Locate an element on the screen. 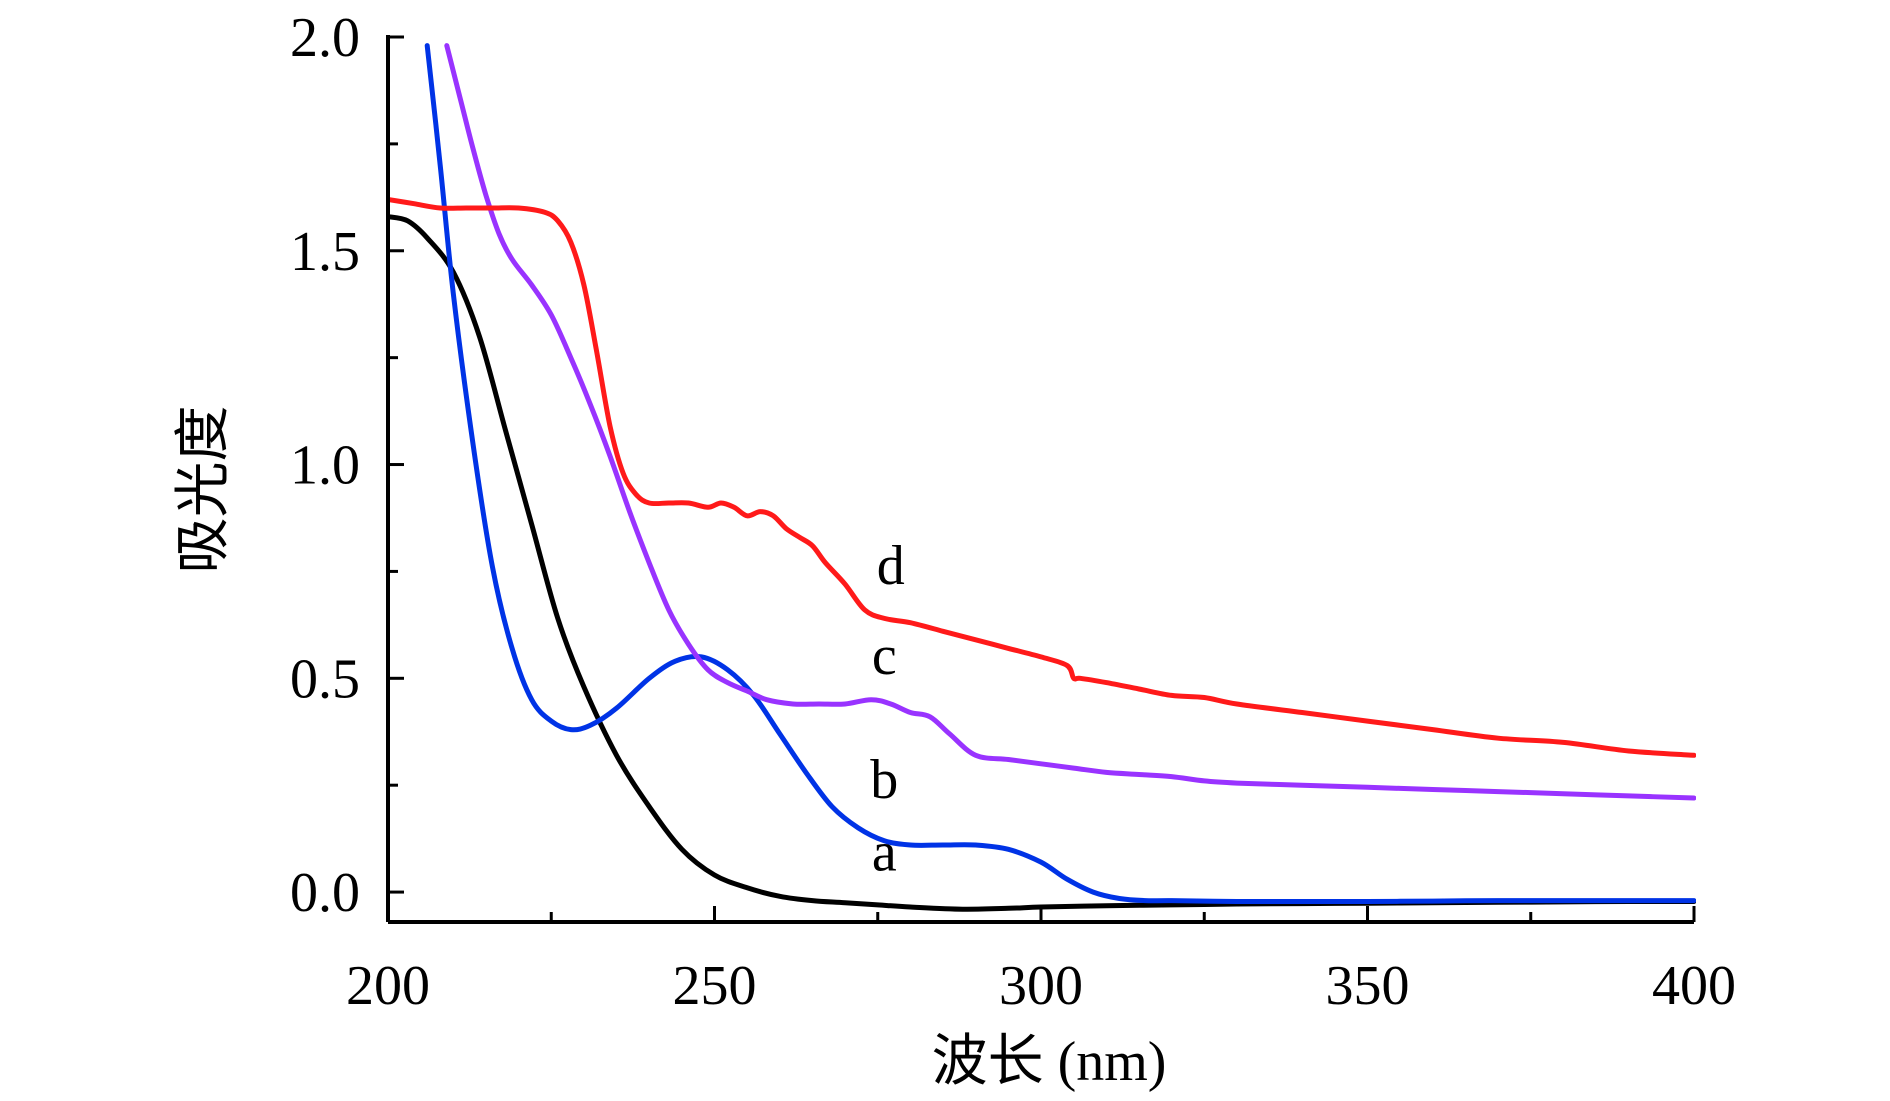 The image size is (1890, 1101). curve-label-a: a is located at coordinates (884, 853).